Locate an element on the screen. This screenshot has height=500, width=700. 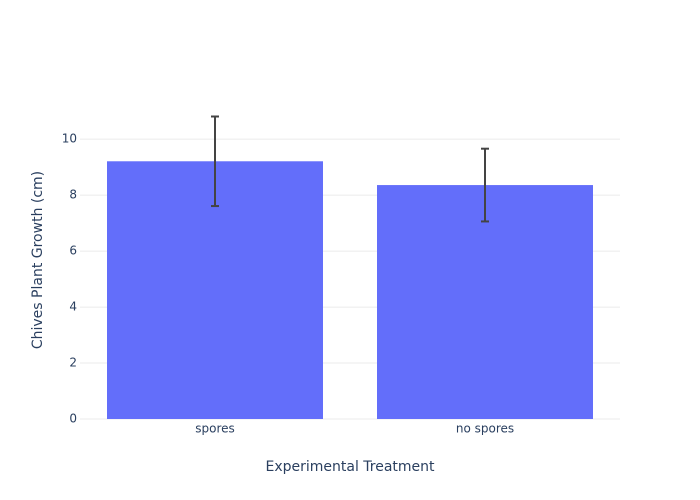
x-tick-label: spores is located at coordinates (215, 429).